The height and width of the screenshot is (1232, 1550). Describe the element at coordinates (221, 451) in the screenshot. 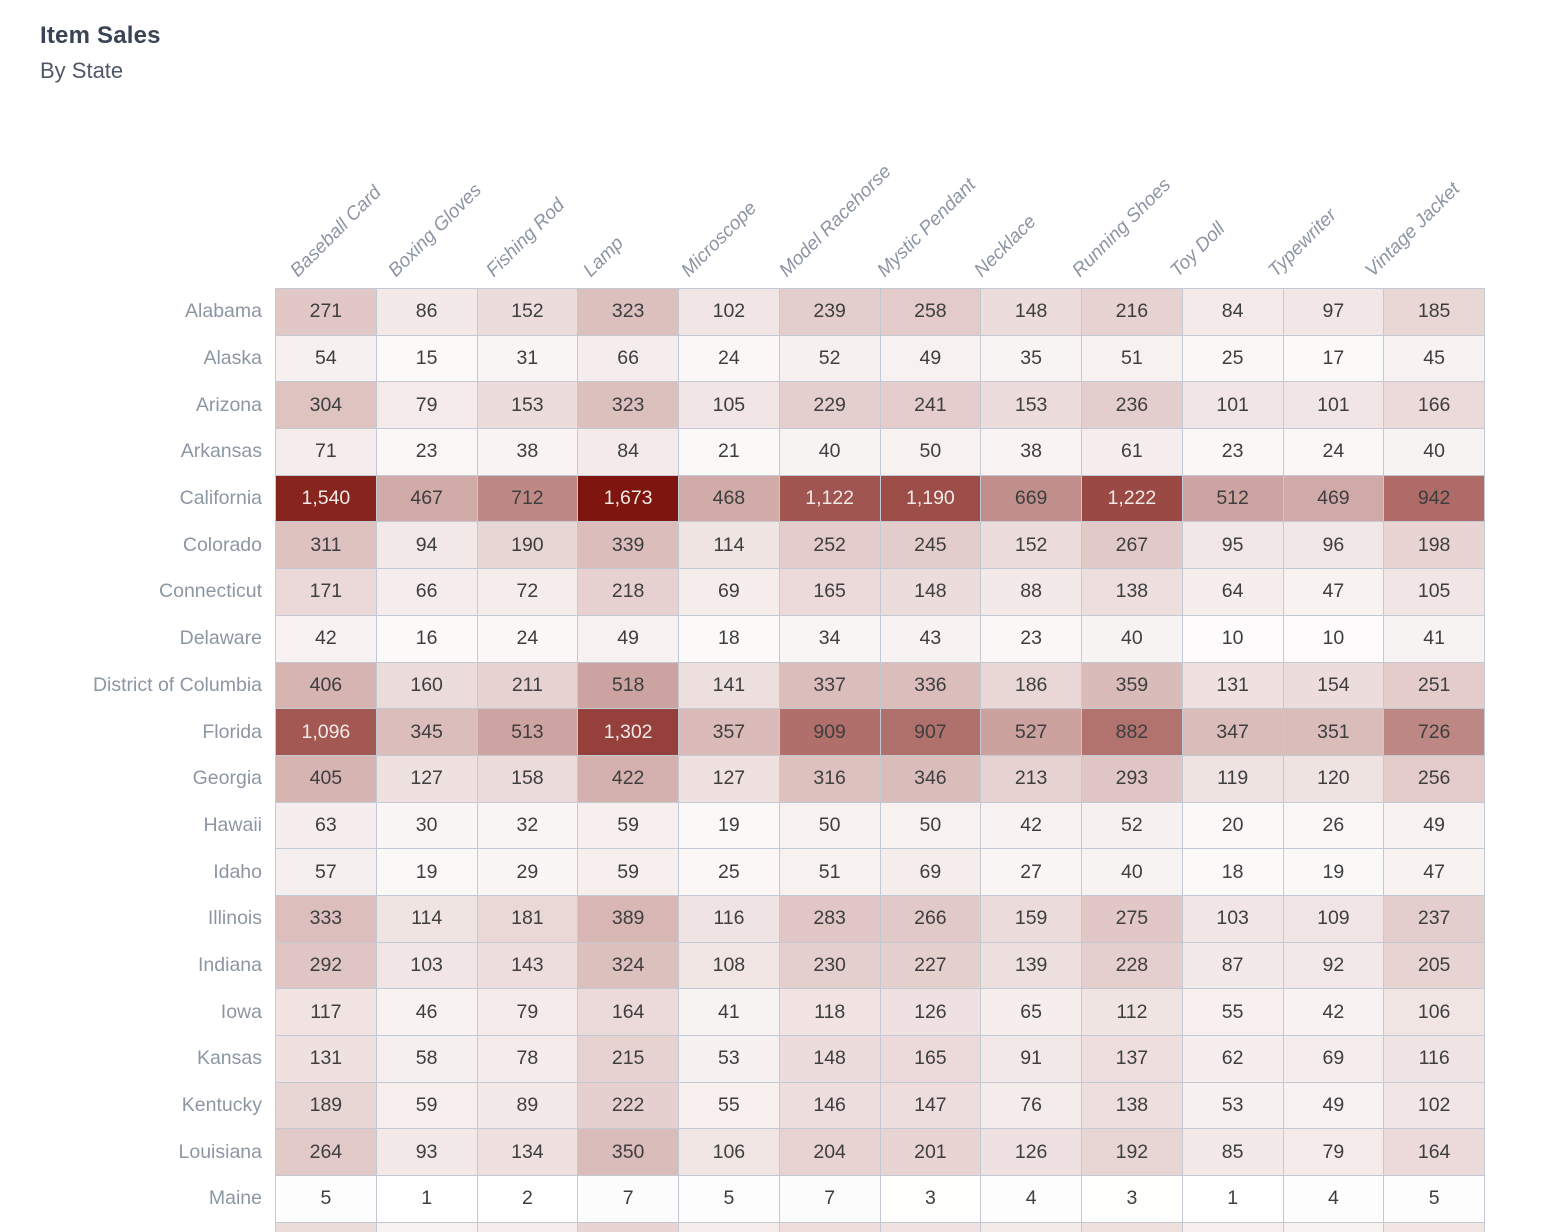

I see `row-label: Arkansas` at that location.